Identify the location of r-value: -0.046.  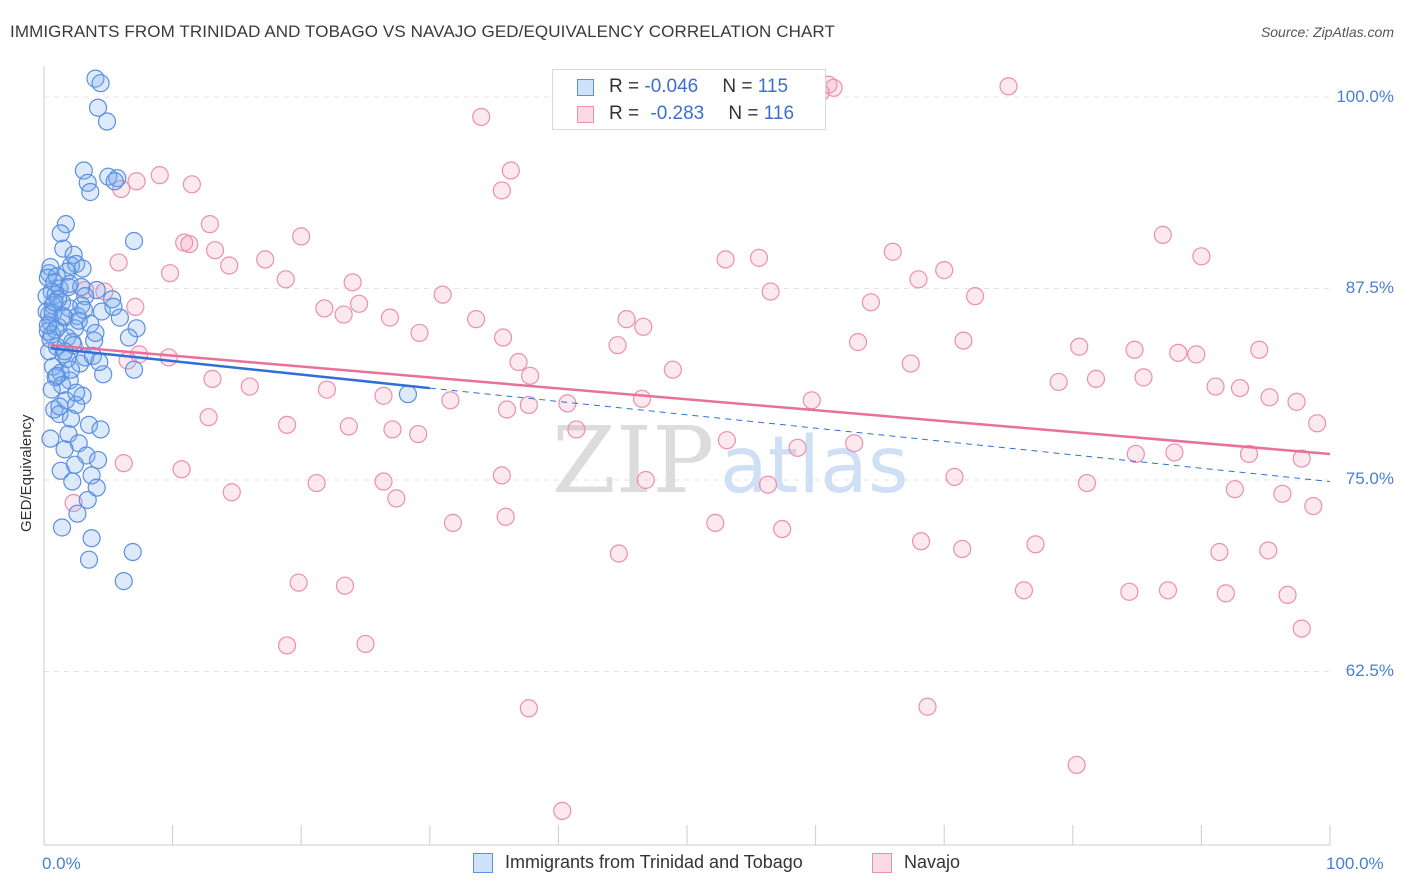
(671, 86).